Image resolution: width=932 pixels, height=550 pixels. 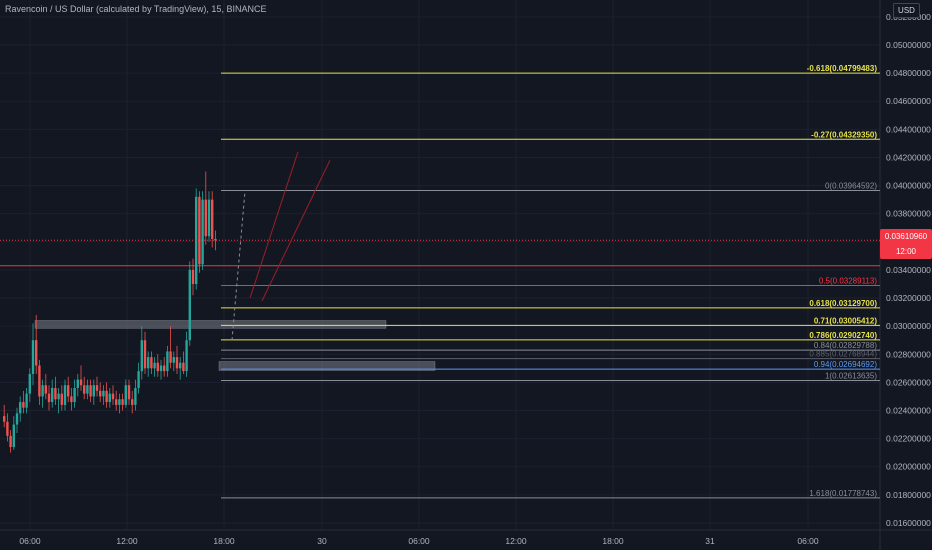 What do you see at coordinates (846, 345) in the screenshot?
I see `fib-level-label: 0.84(0.02829788)` at bounding box center [846, 345].